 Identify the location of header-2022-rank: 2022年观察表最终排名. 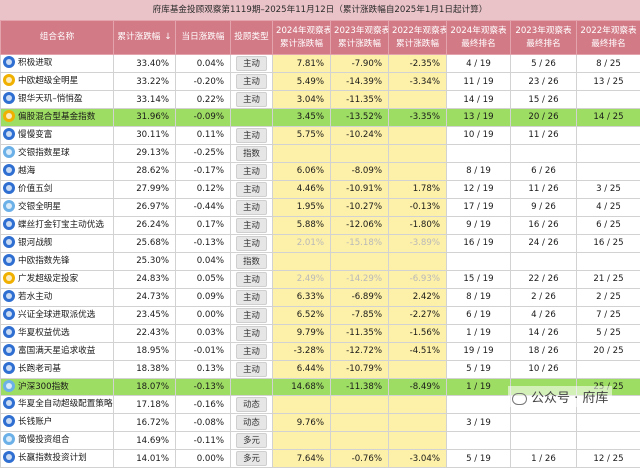
(608, 38).